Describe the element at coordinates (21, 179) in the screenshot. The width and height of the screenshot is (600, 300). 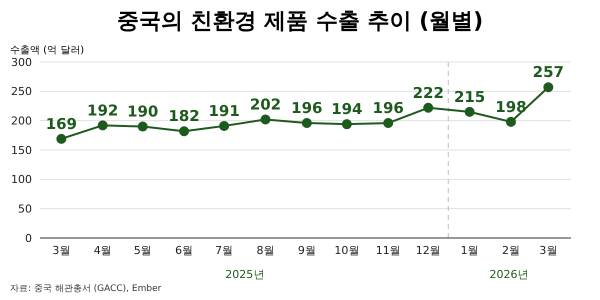
I see `y-tick-label: 100` at that location.